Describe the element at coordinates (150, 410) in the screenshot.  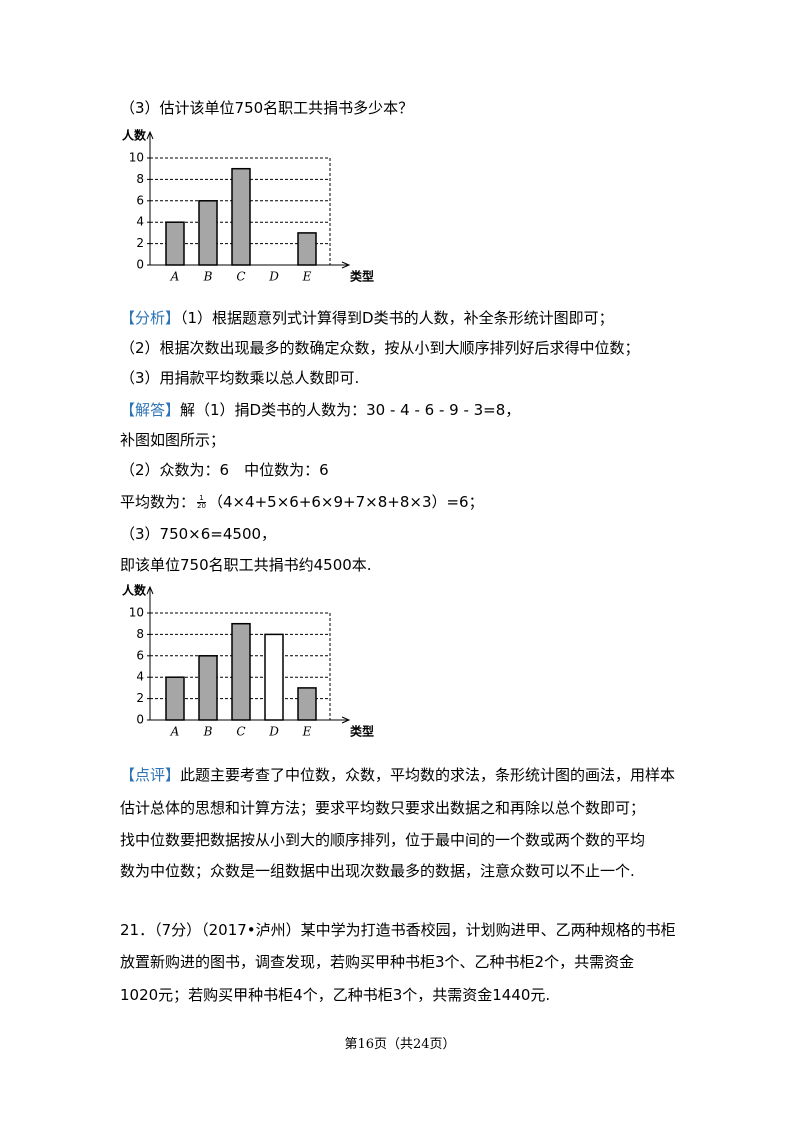
I see `answer-label: 【解答】` at that location.